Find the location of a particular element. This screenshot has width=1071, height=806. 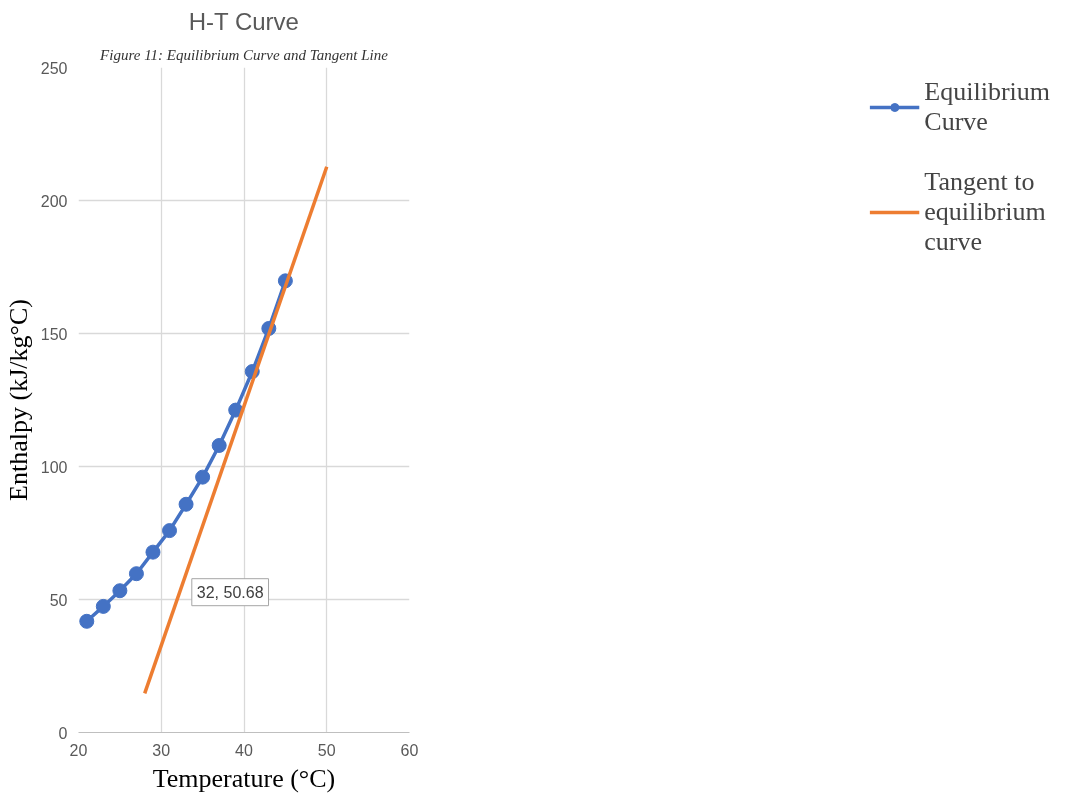

y-tick-label: 0 is located at coordinates (63, 733).